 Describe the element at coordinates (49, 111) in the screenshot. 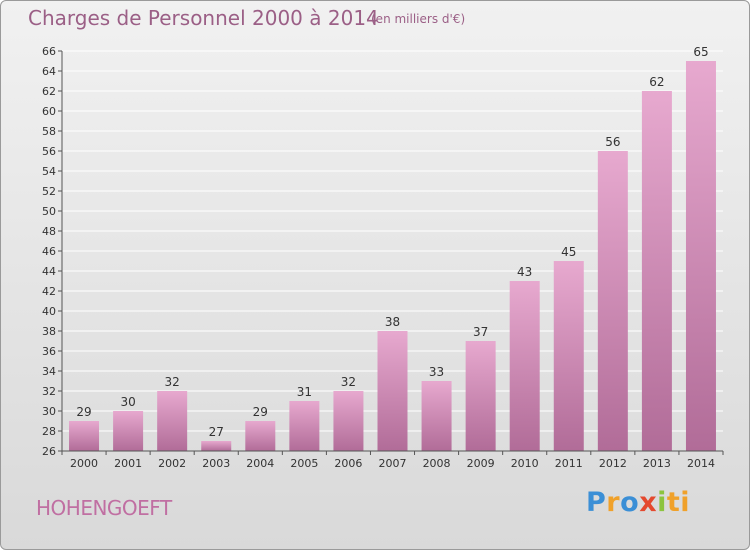

I see `y-tick-label: 60` at that location.